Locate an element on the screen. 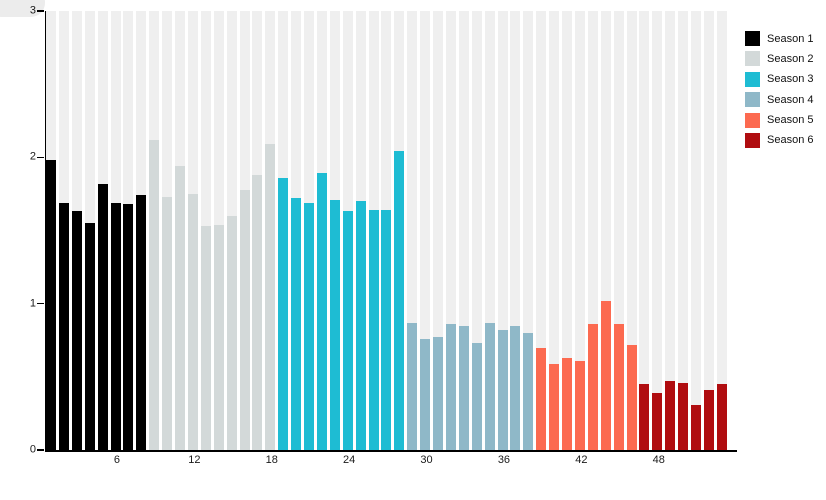 This screenshot has height=500, width=826. legend-item-season-3: Season 3 is located at coordinates (779, 79).